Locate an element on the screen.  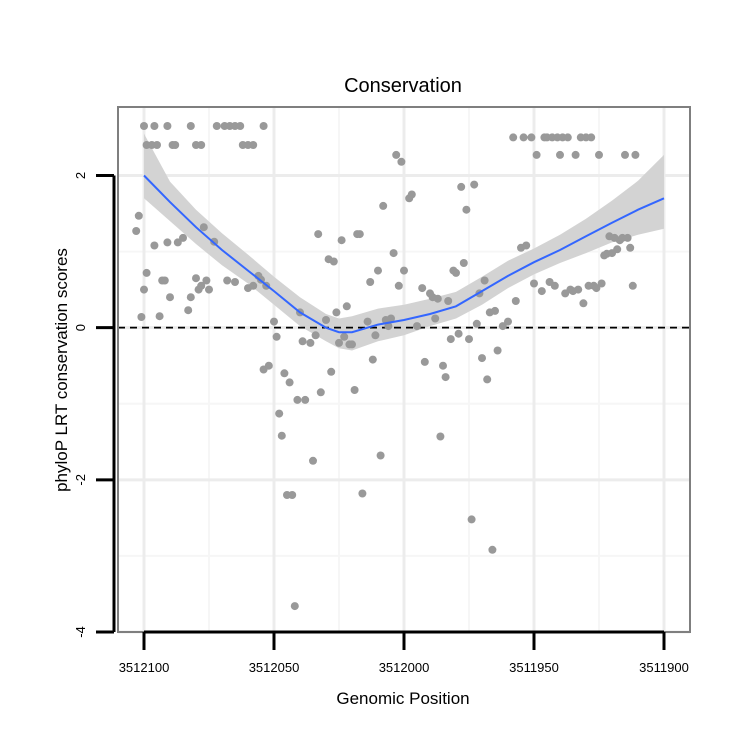
x-tick-label: 3512000 is located at coordinates (404, 667).